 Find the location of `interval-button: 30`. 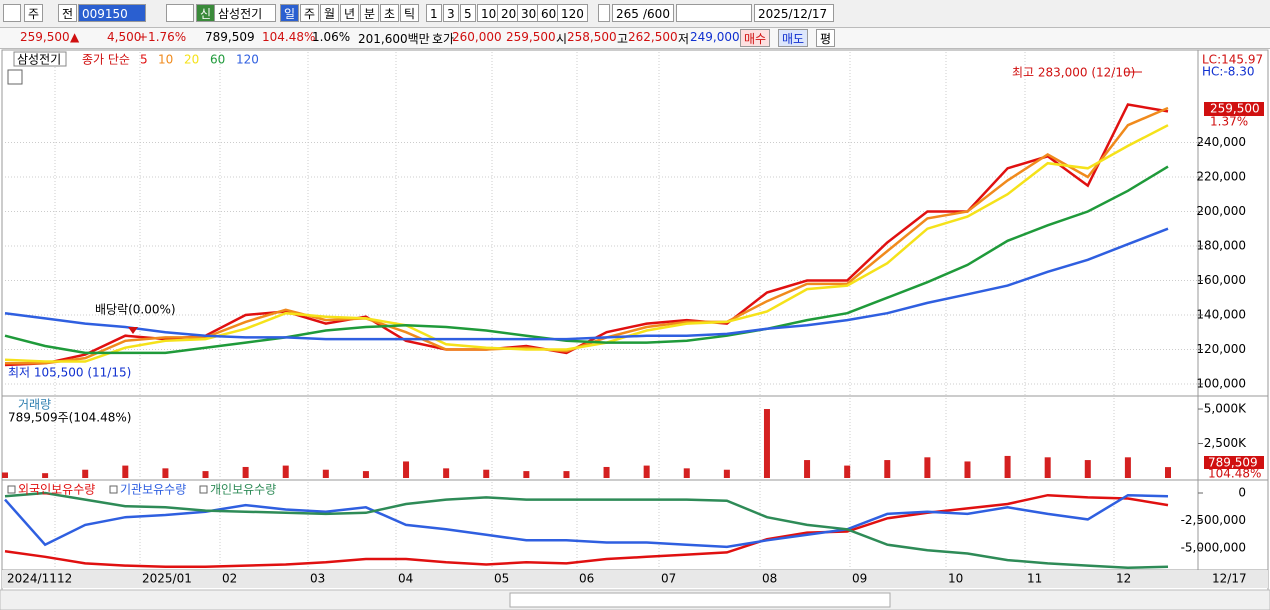

interval-button: 30 is located at coordinates (529, 13).